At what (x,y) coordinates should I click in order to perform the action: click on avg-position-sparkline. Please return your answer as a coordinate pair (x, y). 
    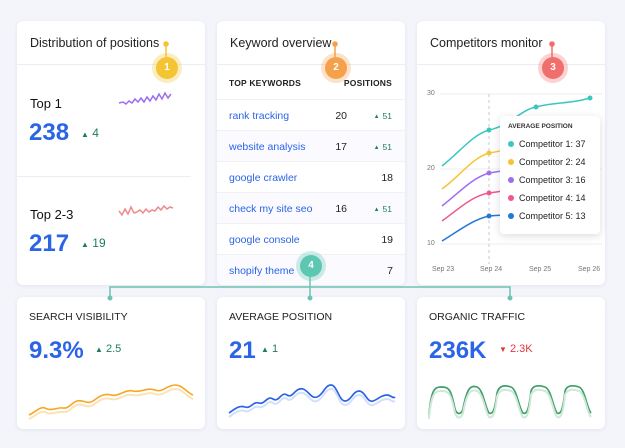
    Looking at the image, I should click on (312, 401).